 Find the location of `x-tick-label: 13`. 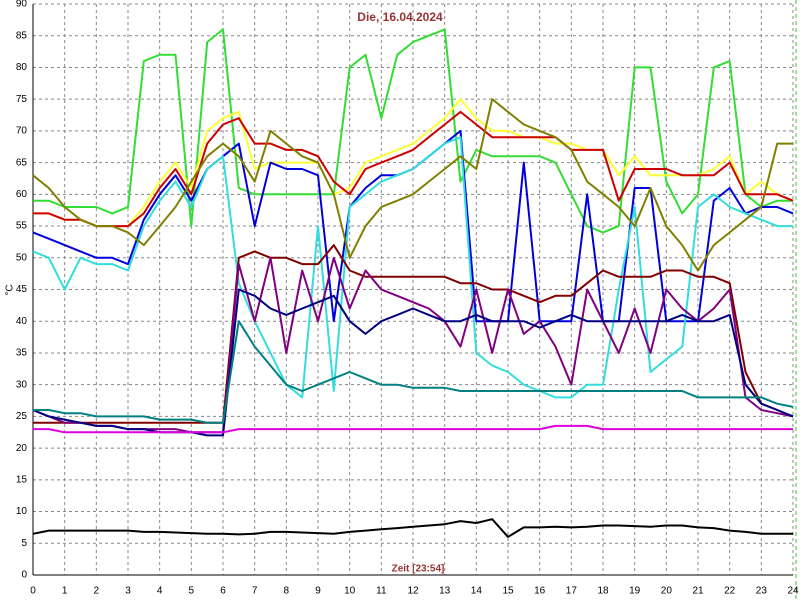

x-tick-label: 13 is located at coordinates (445, 591).